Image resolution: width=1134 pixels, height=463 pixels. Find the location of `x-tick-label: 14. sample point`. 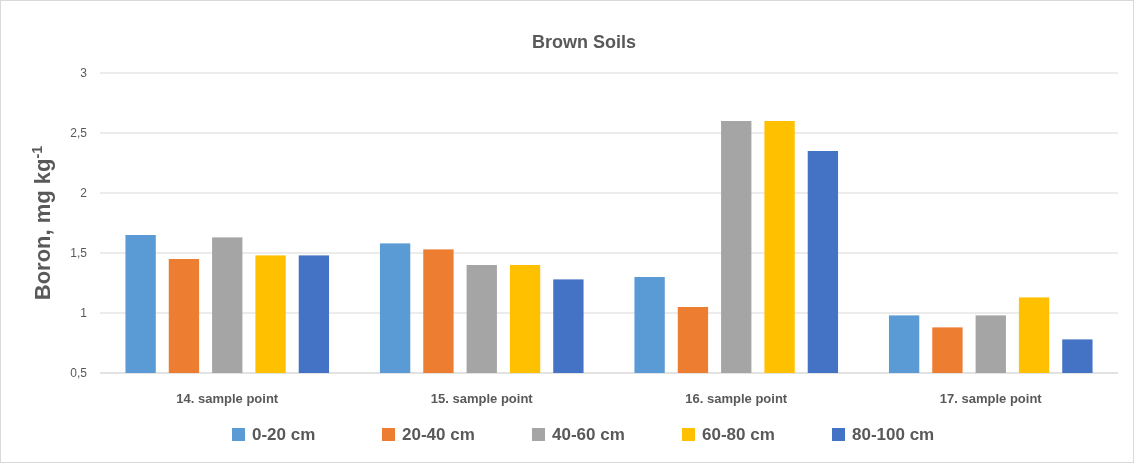

x-tick-label: 14. sample point is located at coordinates (227, 398).